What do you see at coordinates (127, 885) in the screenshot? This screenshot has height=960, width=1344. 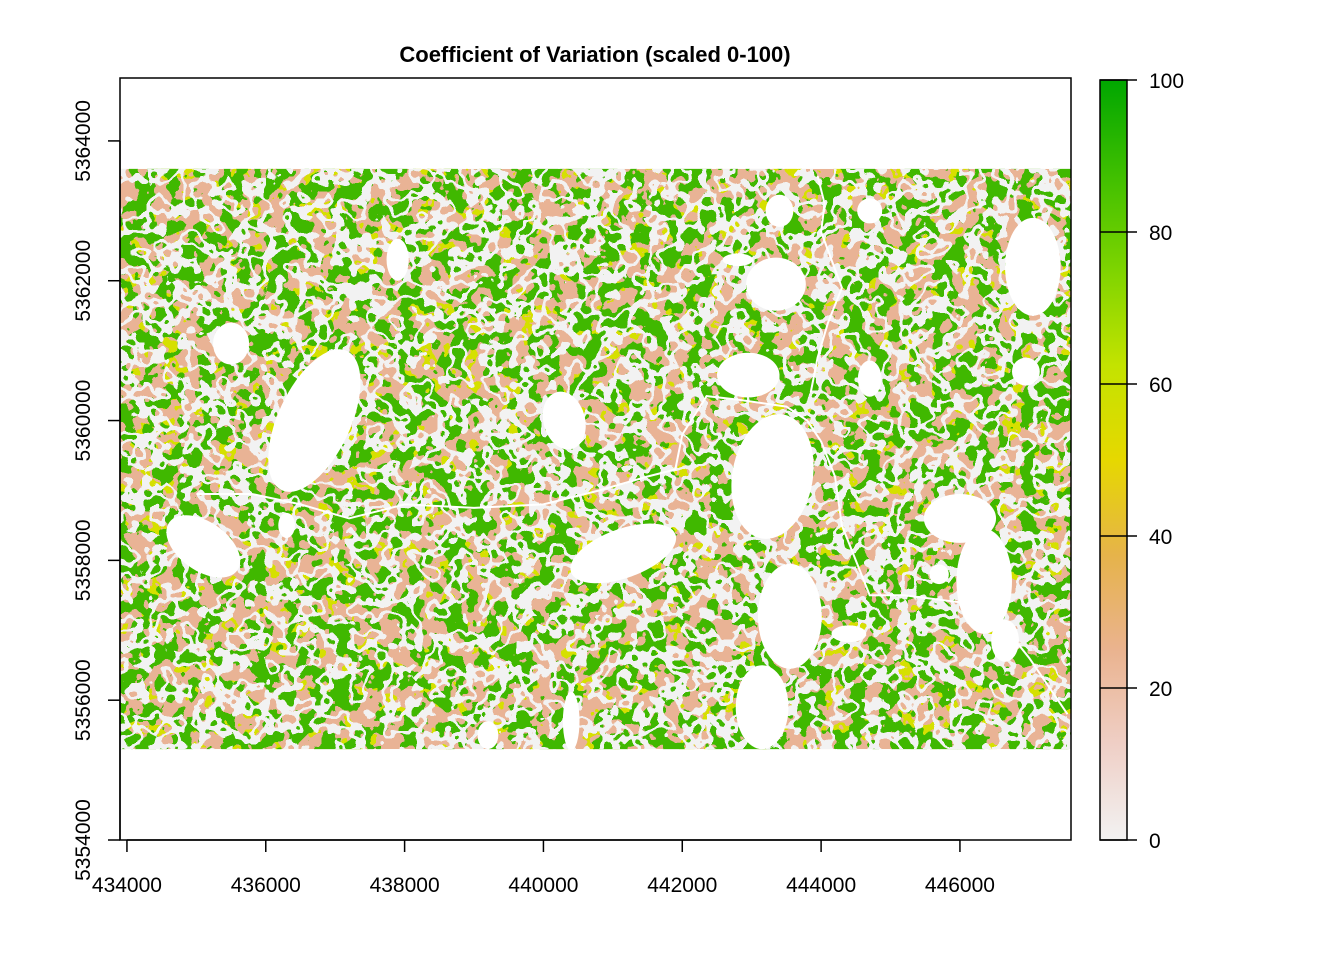 I see `x-tick-label: 434000` at bounding box center [127, 885].